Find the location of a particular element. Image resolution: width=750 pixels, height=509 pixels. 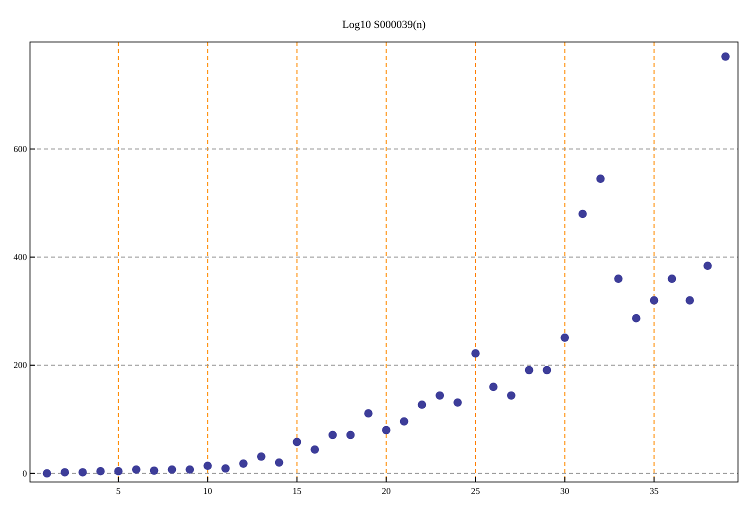

x-tick-label: 15 is located at coordinates (297, 491).